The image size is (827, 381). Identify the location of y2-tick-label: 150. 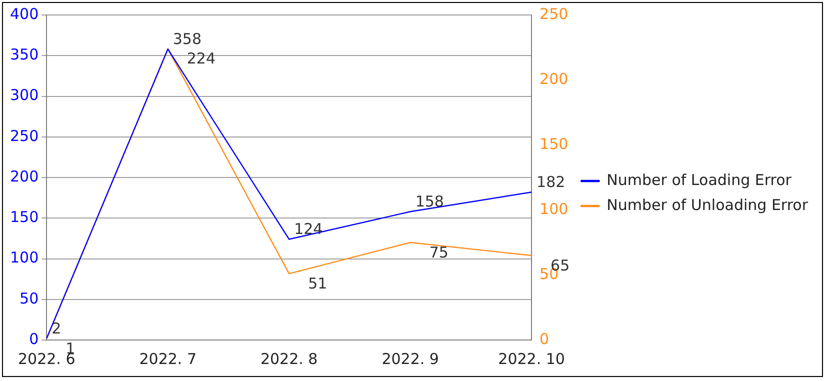
(554, 143).